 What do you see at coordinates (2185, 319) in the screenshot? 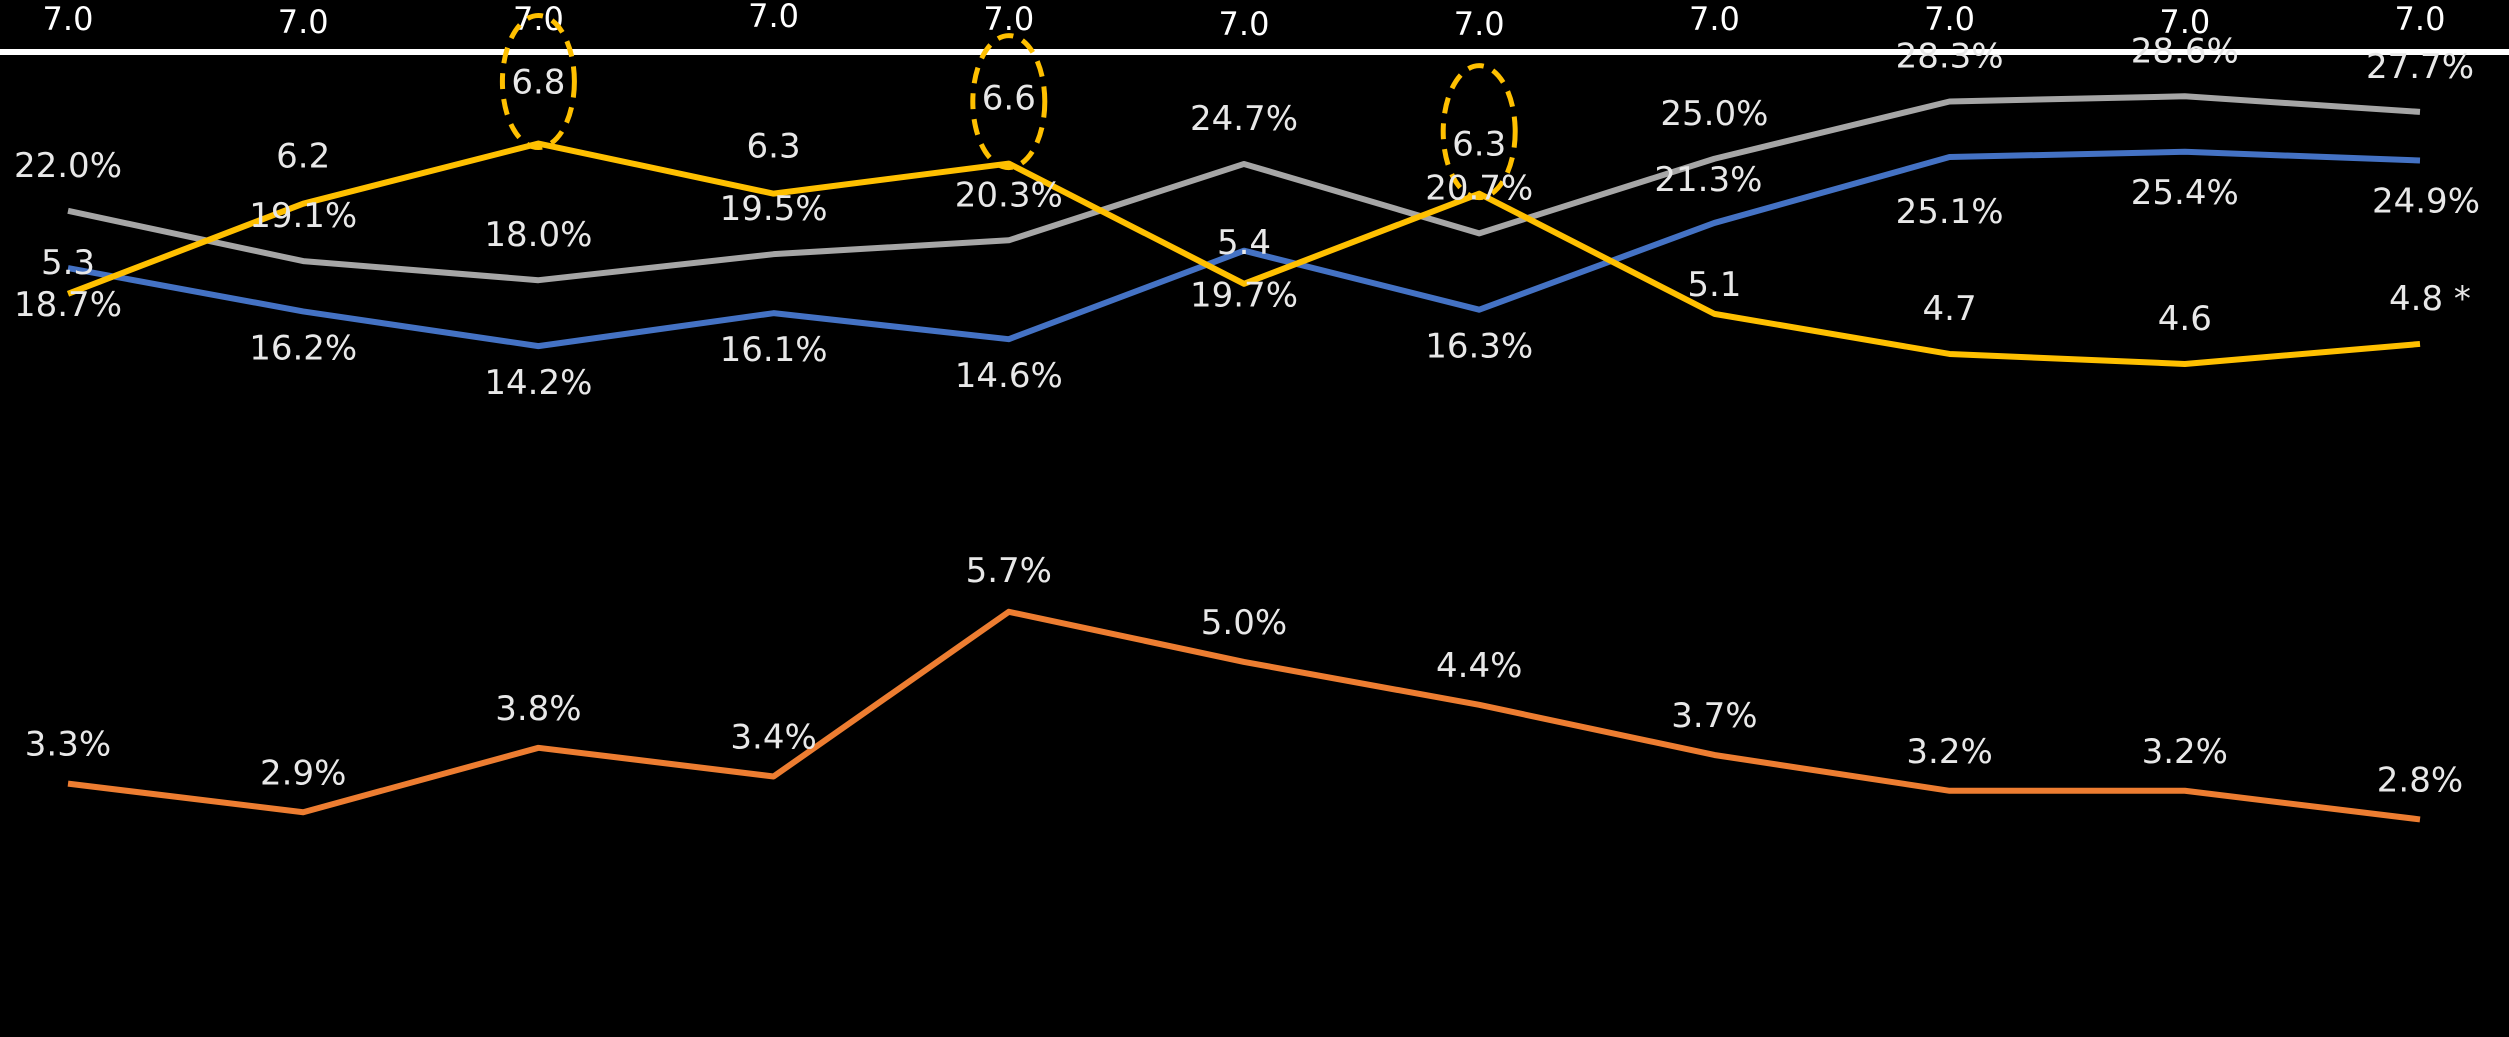
I see `yellow-data-label: 4.6` at bounding box center [2185, 319].